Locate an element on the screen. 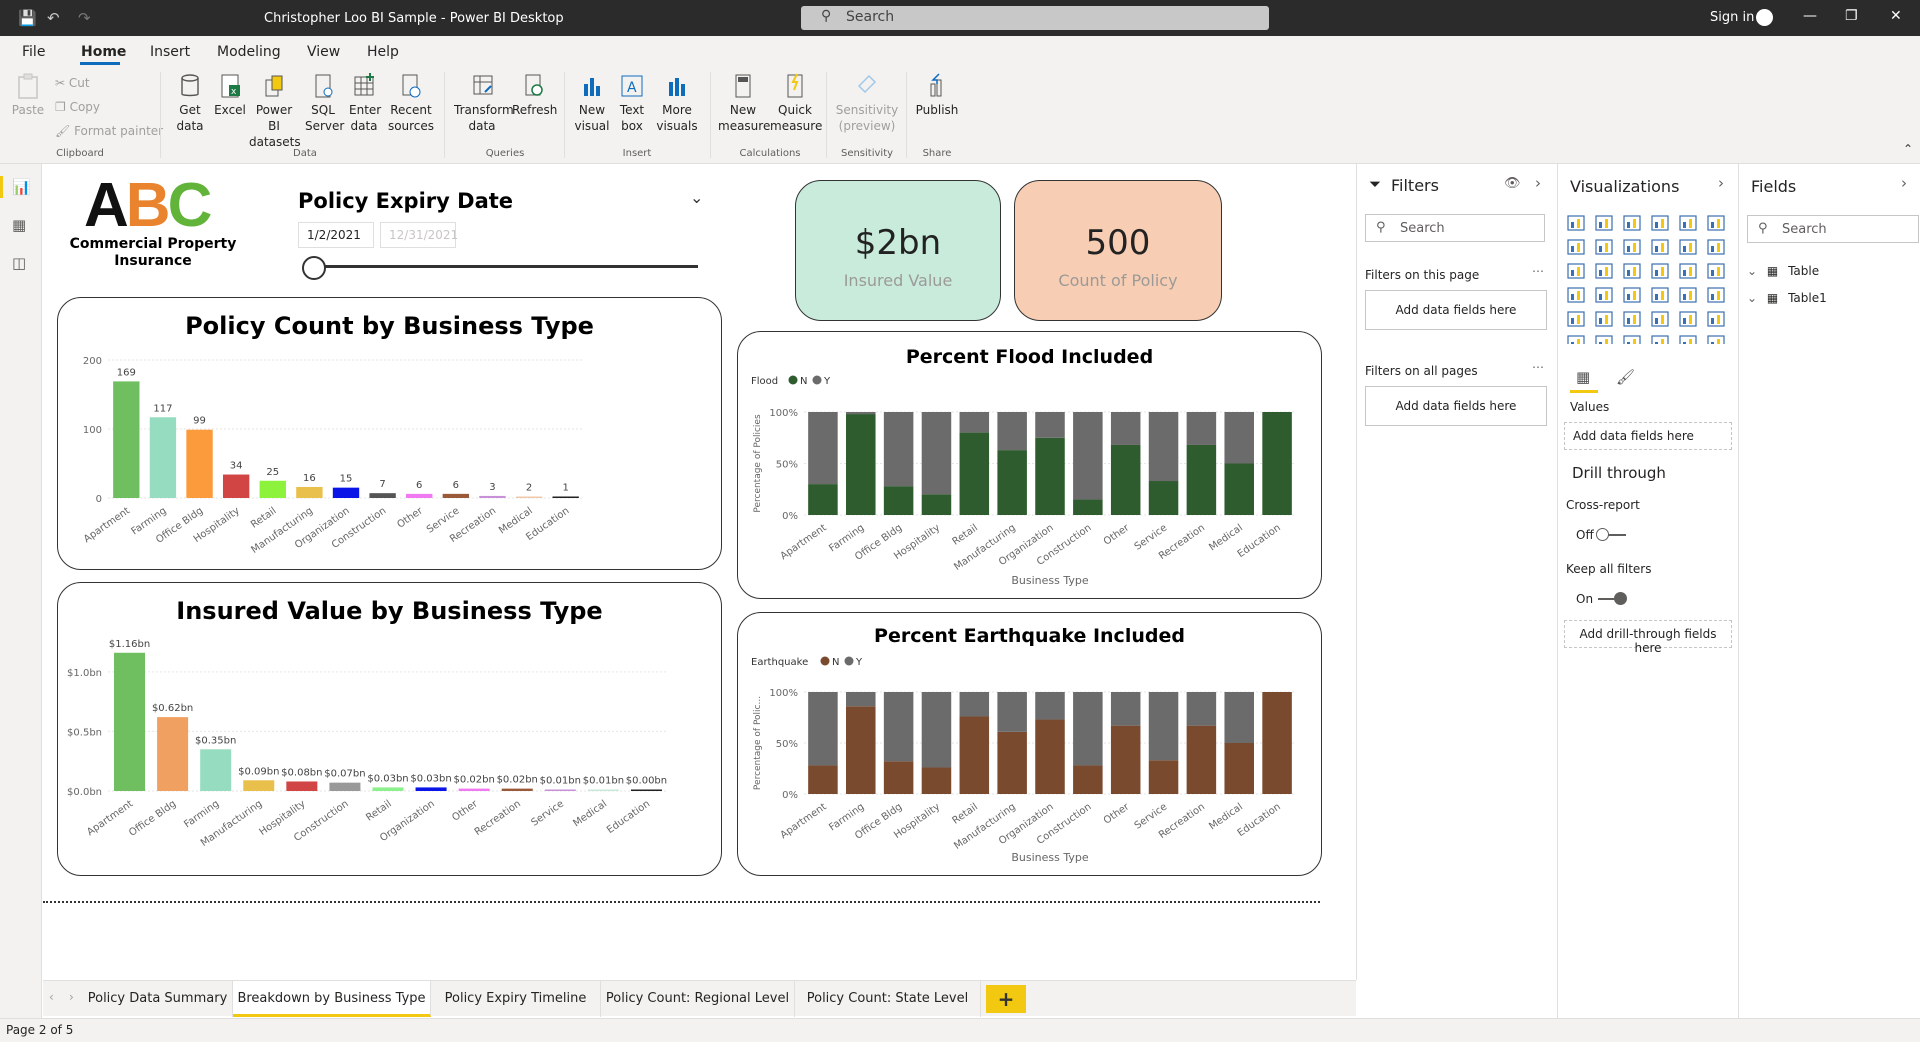 This screenshot has height=1042, width=1920. close-icon: ✕ is located at coordinates (1896, 16).